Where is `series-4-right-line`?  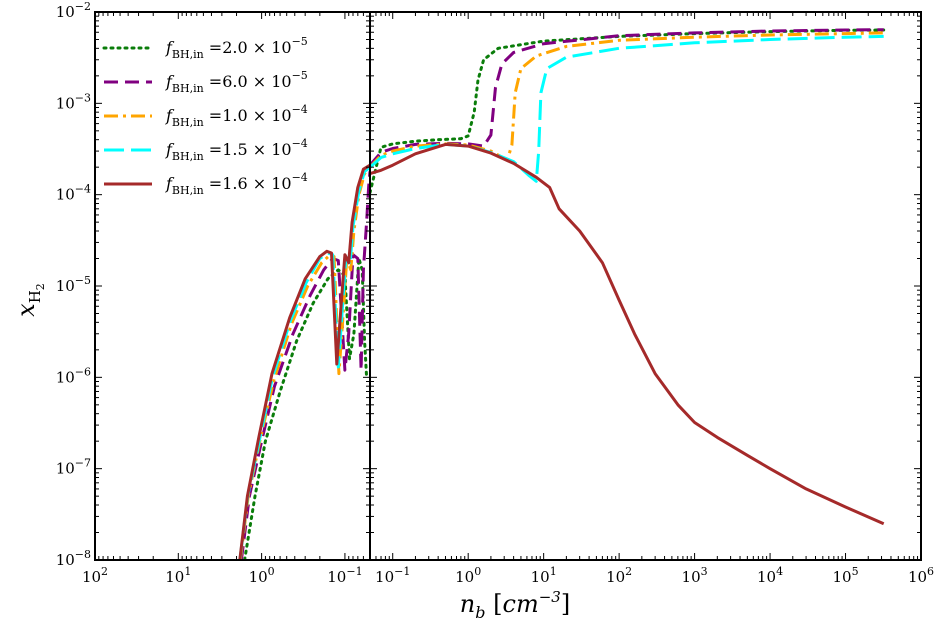 series-4-right-line is located at coordinates (627, 108).